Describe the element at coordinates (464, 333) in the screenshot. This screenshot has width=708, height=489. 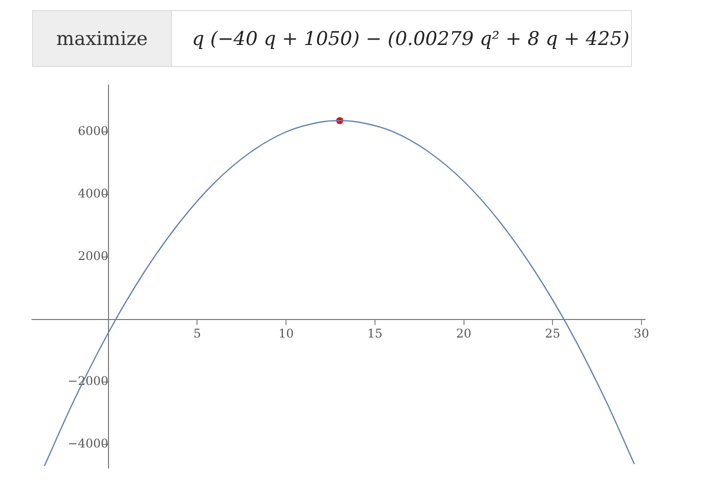
I see `x-tick-label: 20` at that location.